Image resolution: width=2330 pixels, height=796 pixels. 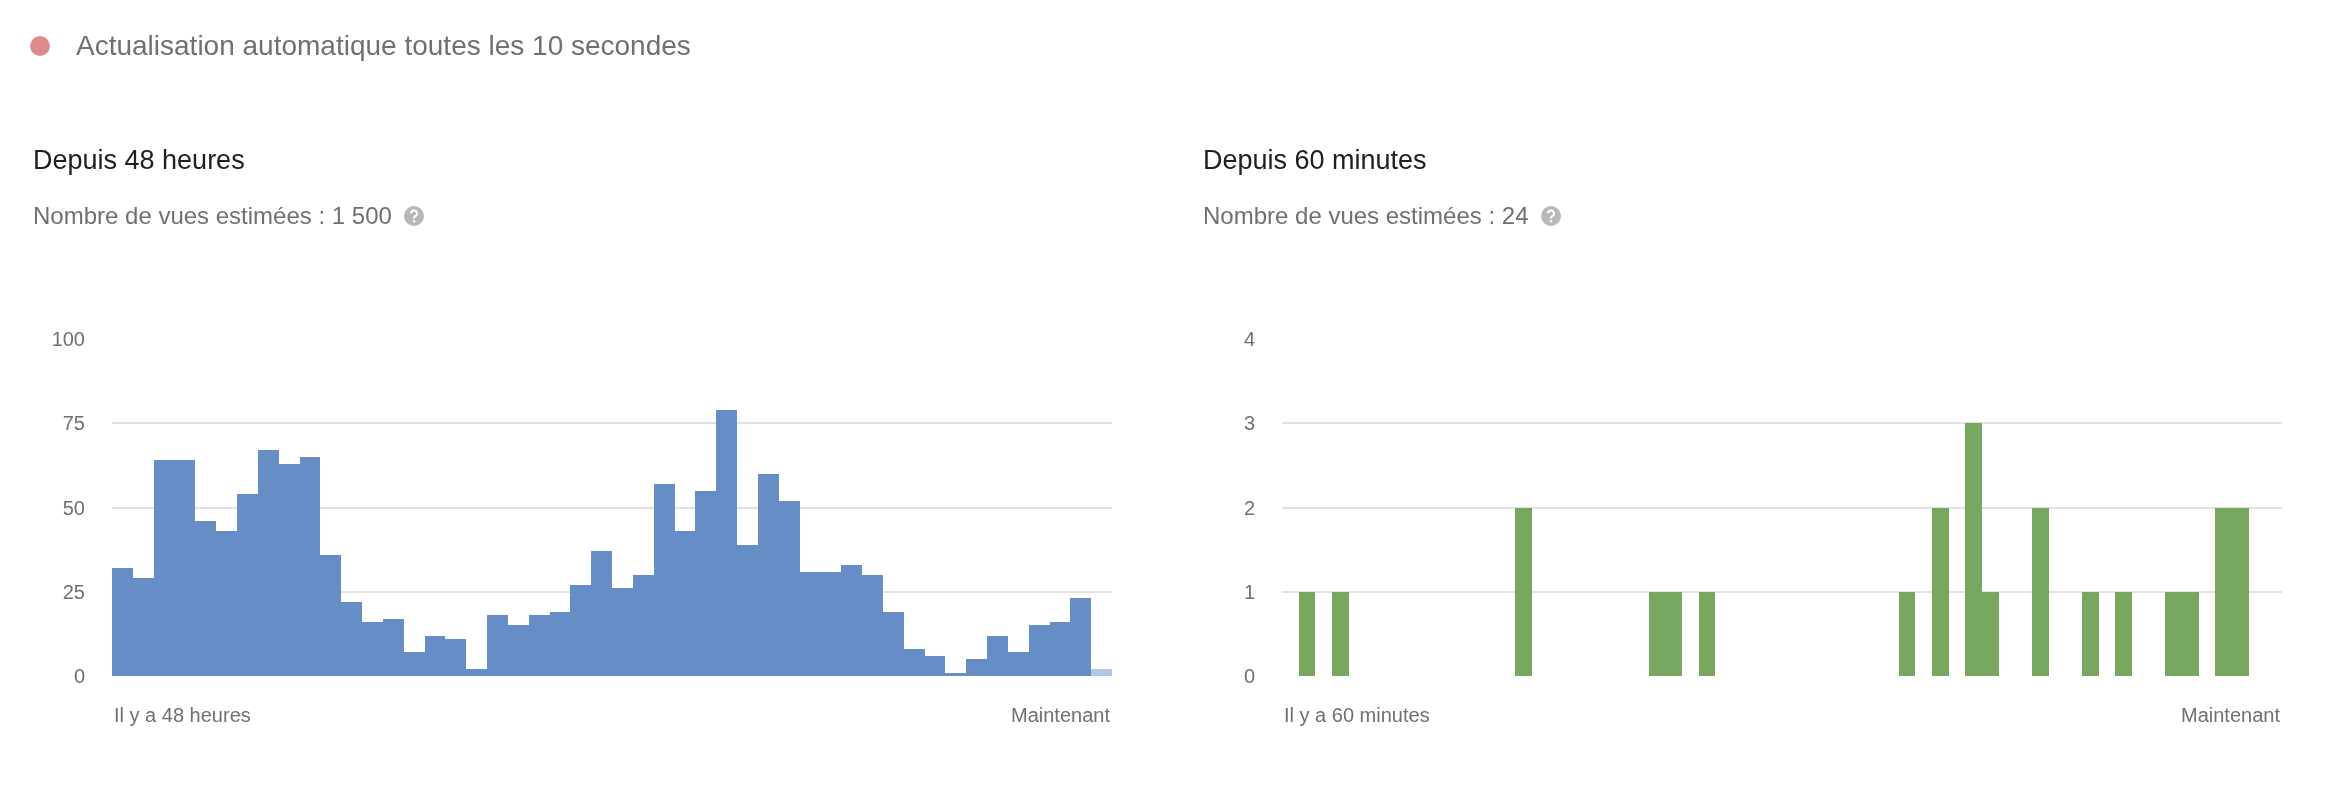 What do you see at coordinates (1249, 339) in the screenshot?
I see `y-tick-label: 4` at bounding box center [1249, 339].